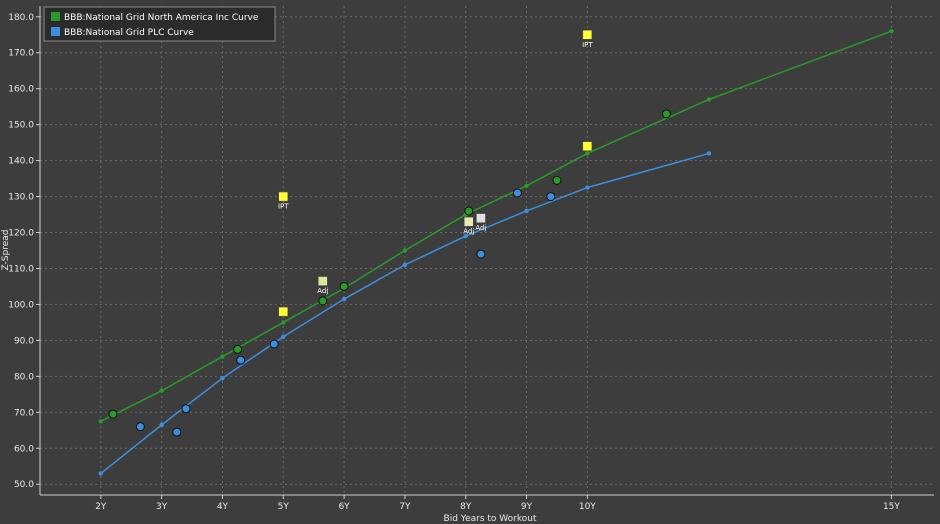 This screenshot has height=524, width=940. I want to click on x-tick-label: 9Y, so click(527, 507).